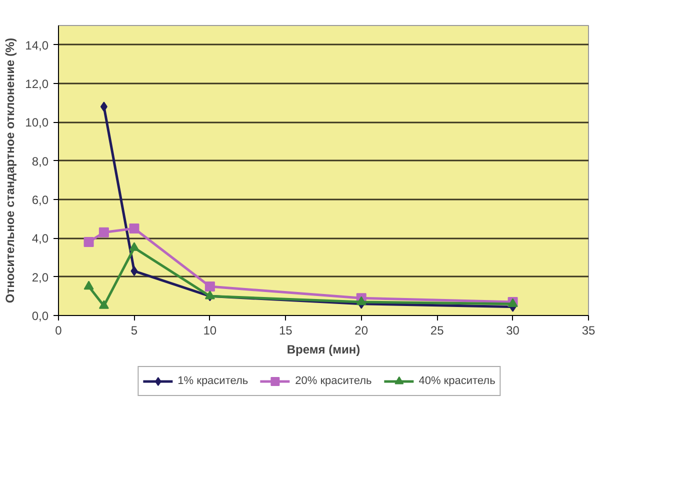  I want to click on y-tick-label: 8,0, so click(40, 161).